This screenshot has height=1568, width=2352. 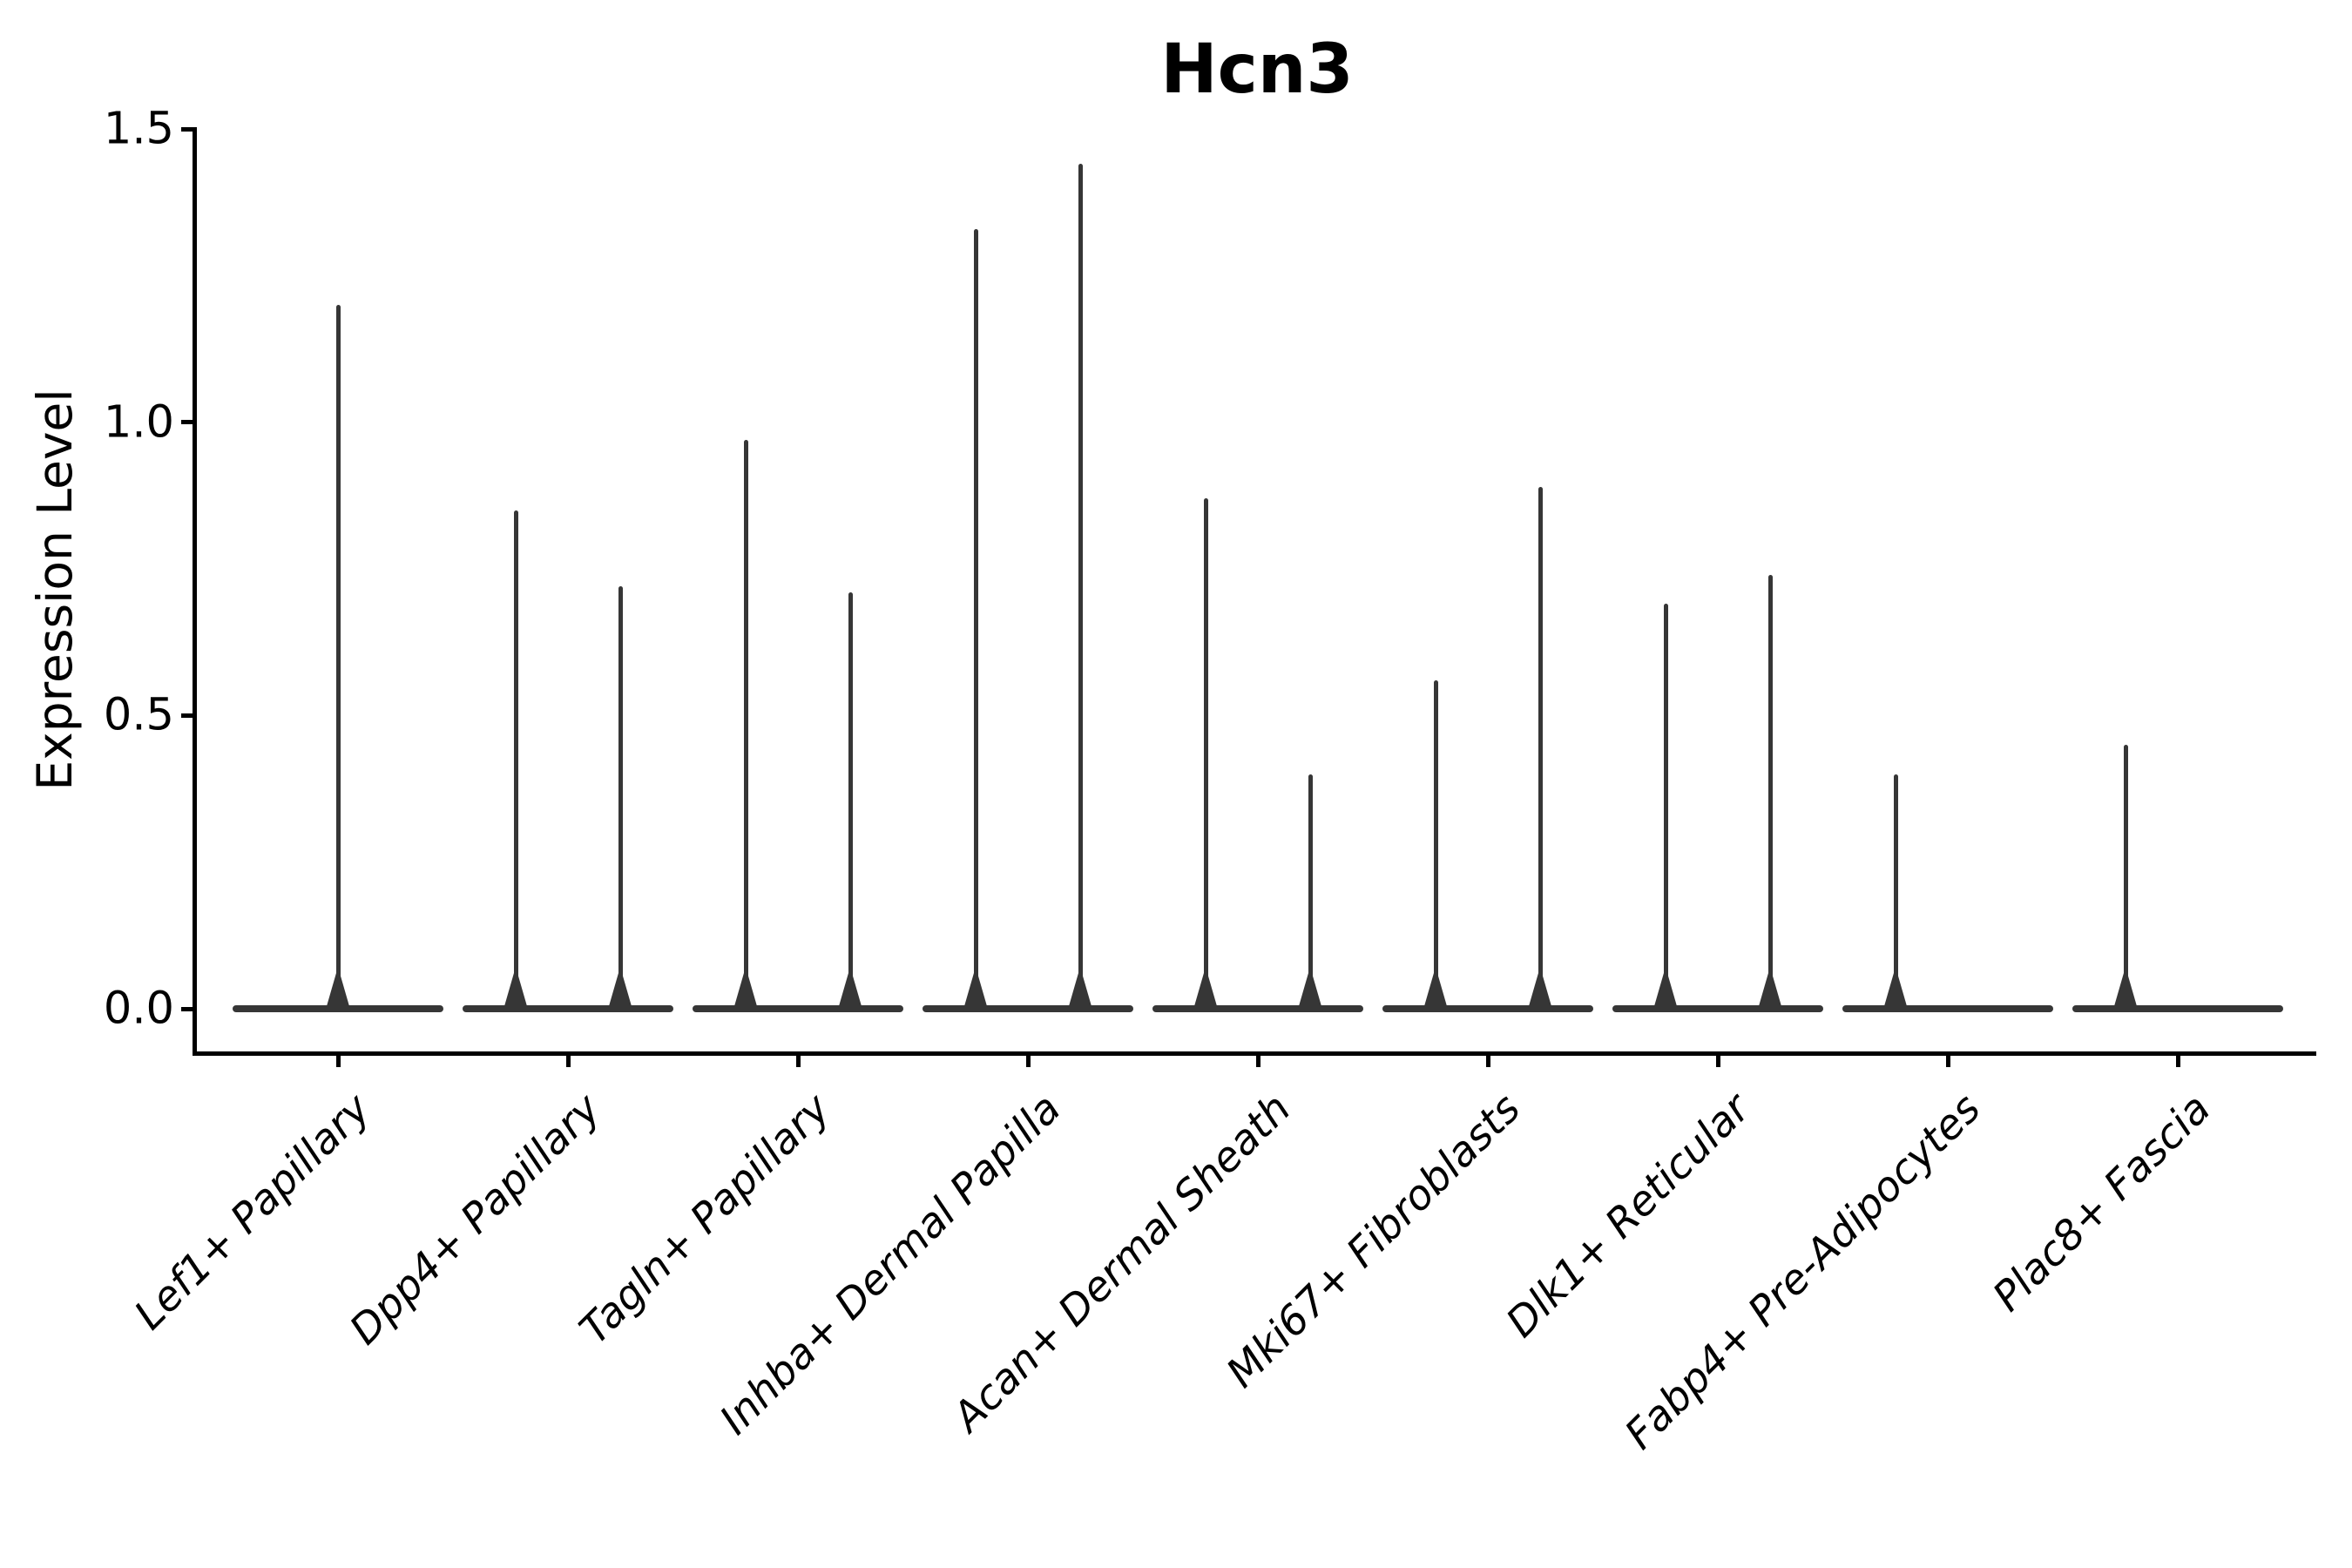 I want to click on x-tick-label: Plac8+ Fascia, so click(x=2102, y=1203).